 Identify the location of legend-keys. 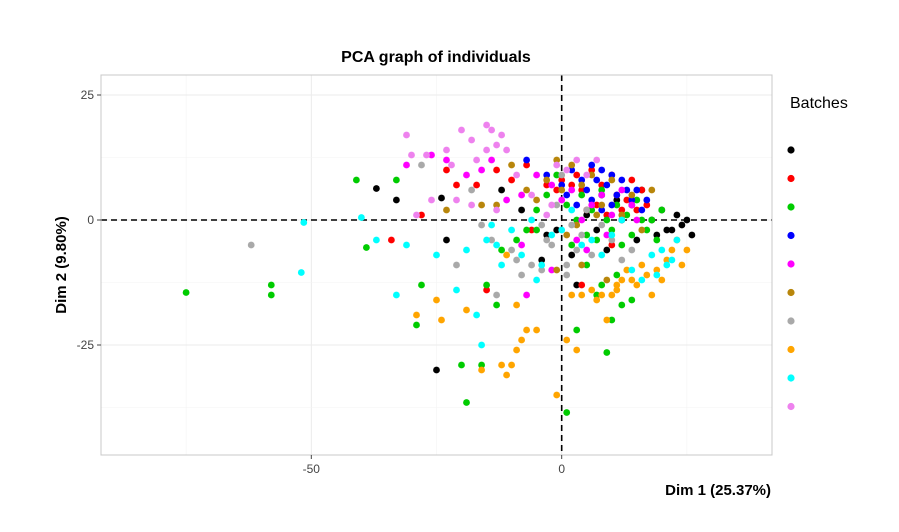
(791, 278).